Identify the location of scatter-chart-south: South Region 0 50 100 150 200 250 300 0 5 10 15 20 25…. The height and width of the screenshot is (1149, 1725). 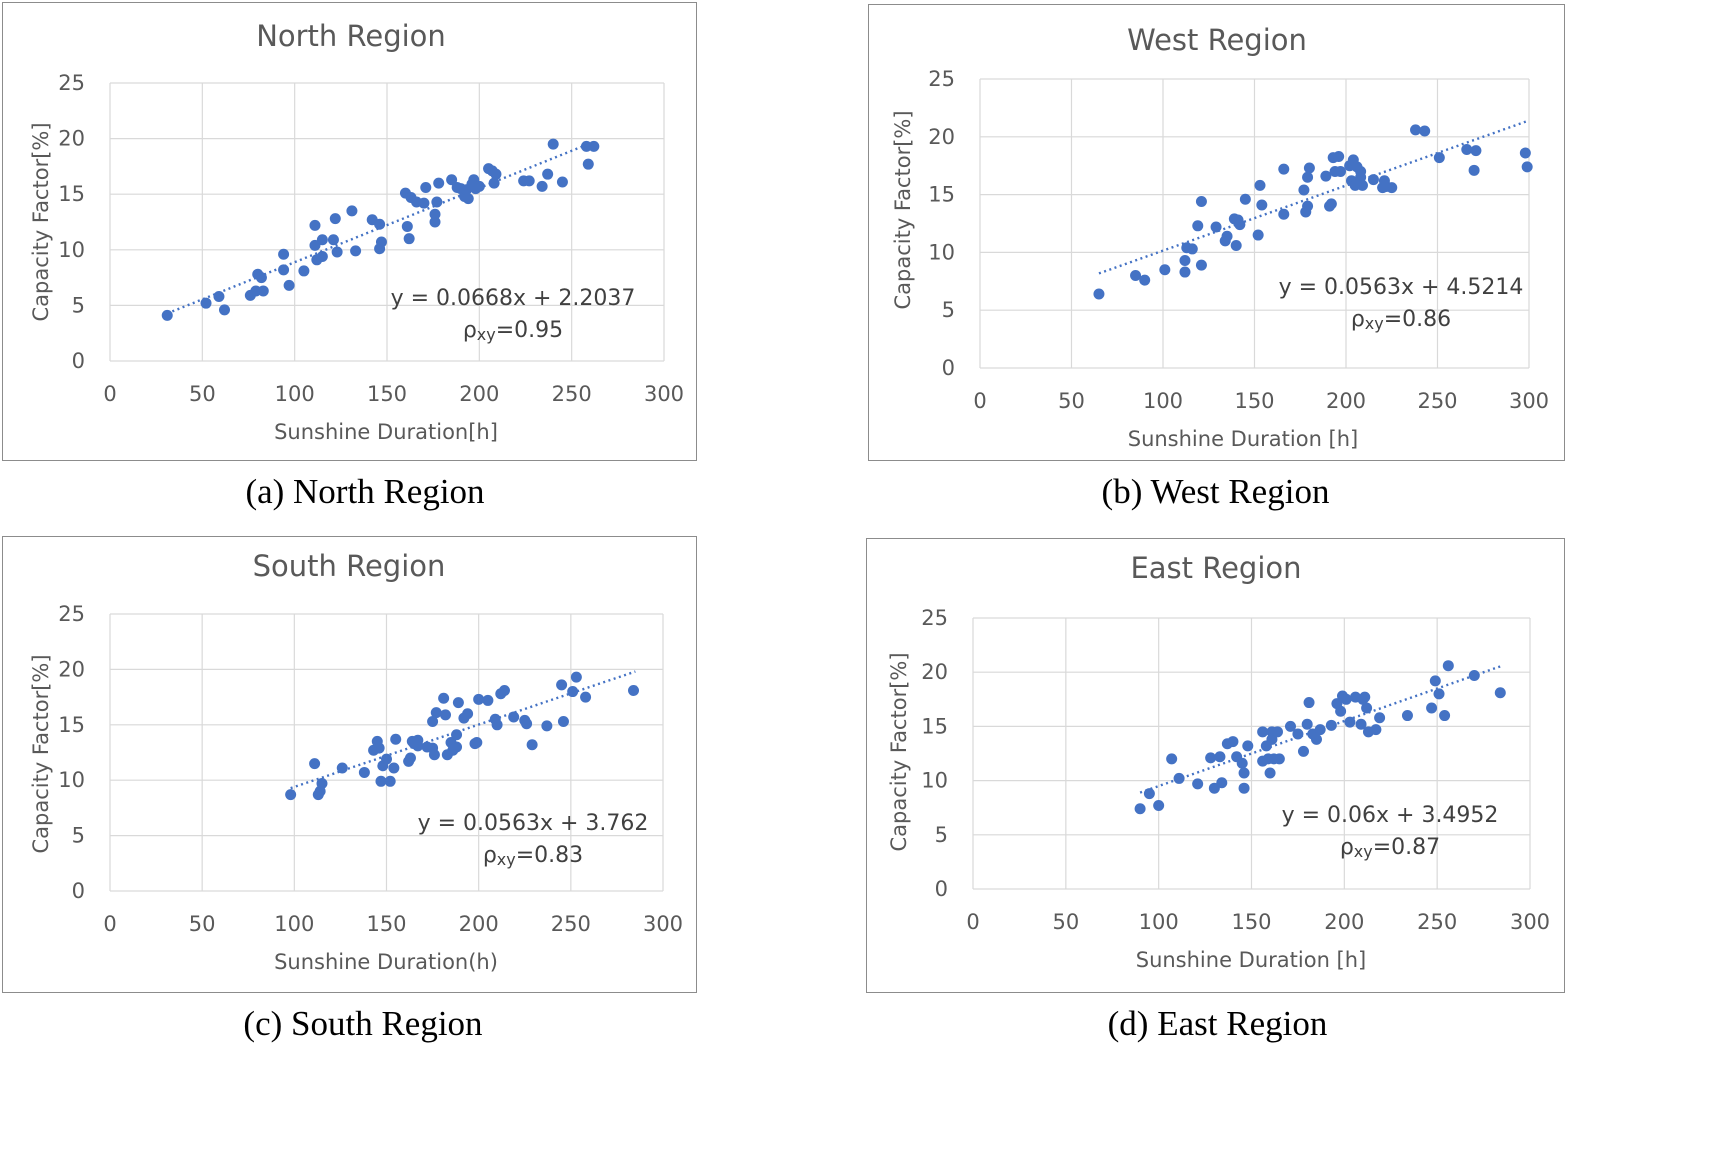
(356, 761).